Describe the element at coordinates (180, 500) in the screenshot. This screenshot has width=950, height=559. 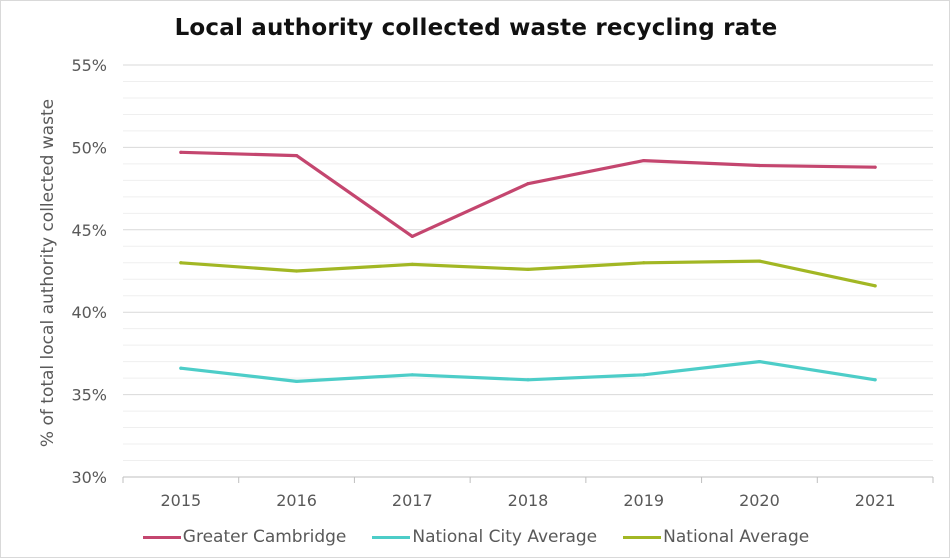
I see `x-tick-label: 2015` at that location.